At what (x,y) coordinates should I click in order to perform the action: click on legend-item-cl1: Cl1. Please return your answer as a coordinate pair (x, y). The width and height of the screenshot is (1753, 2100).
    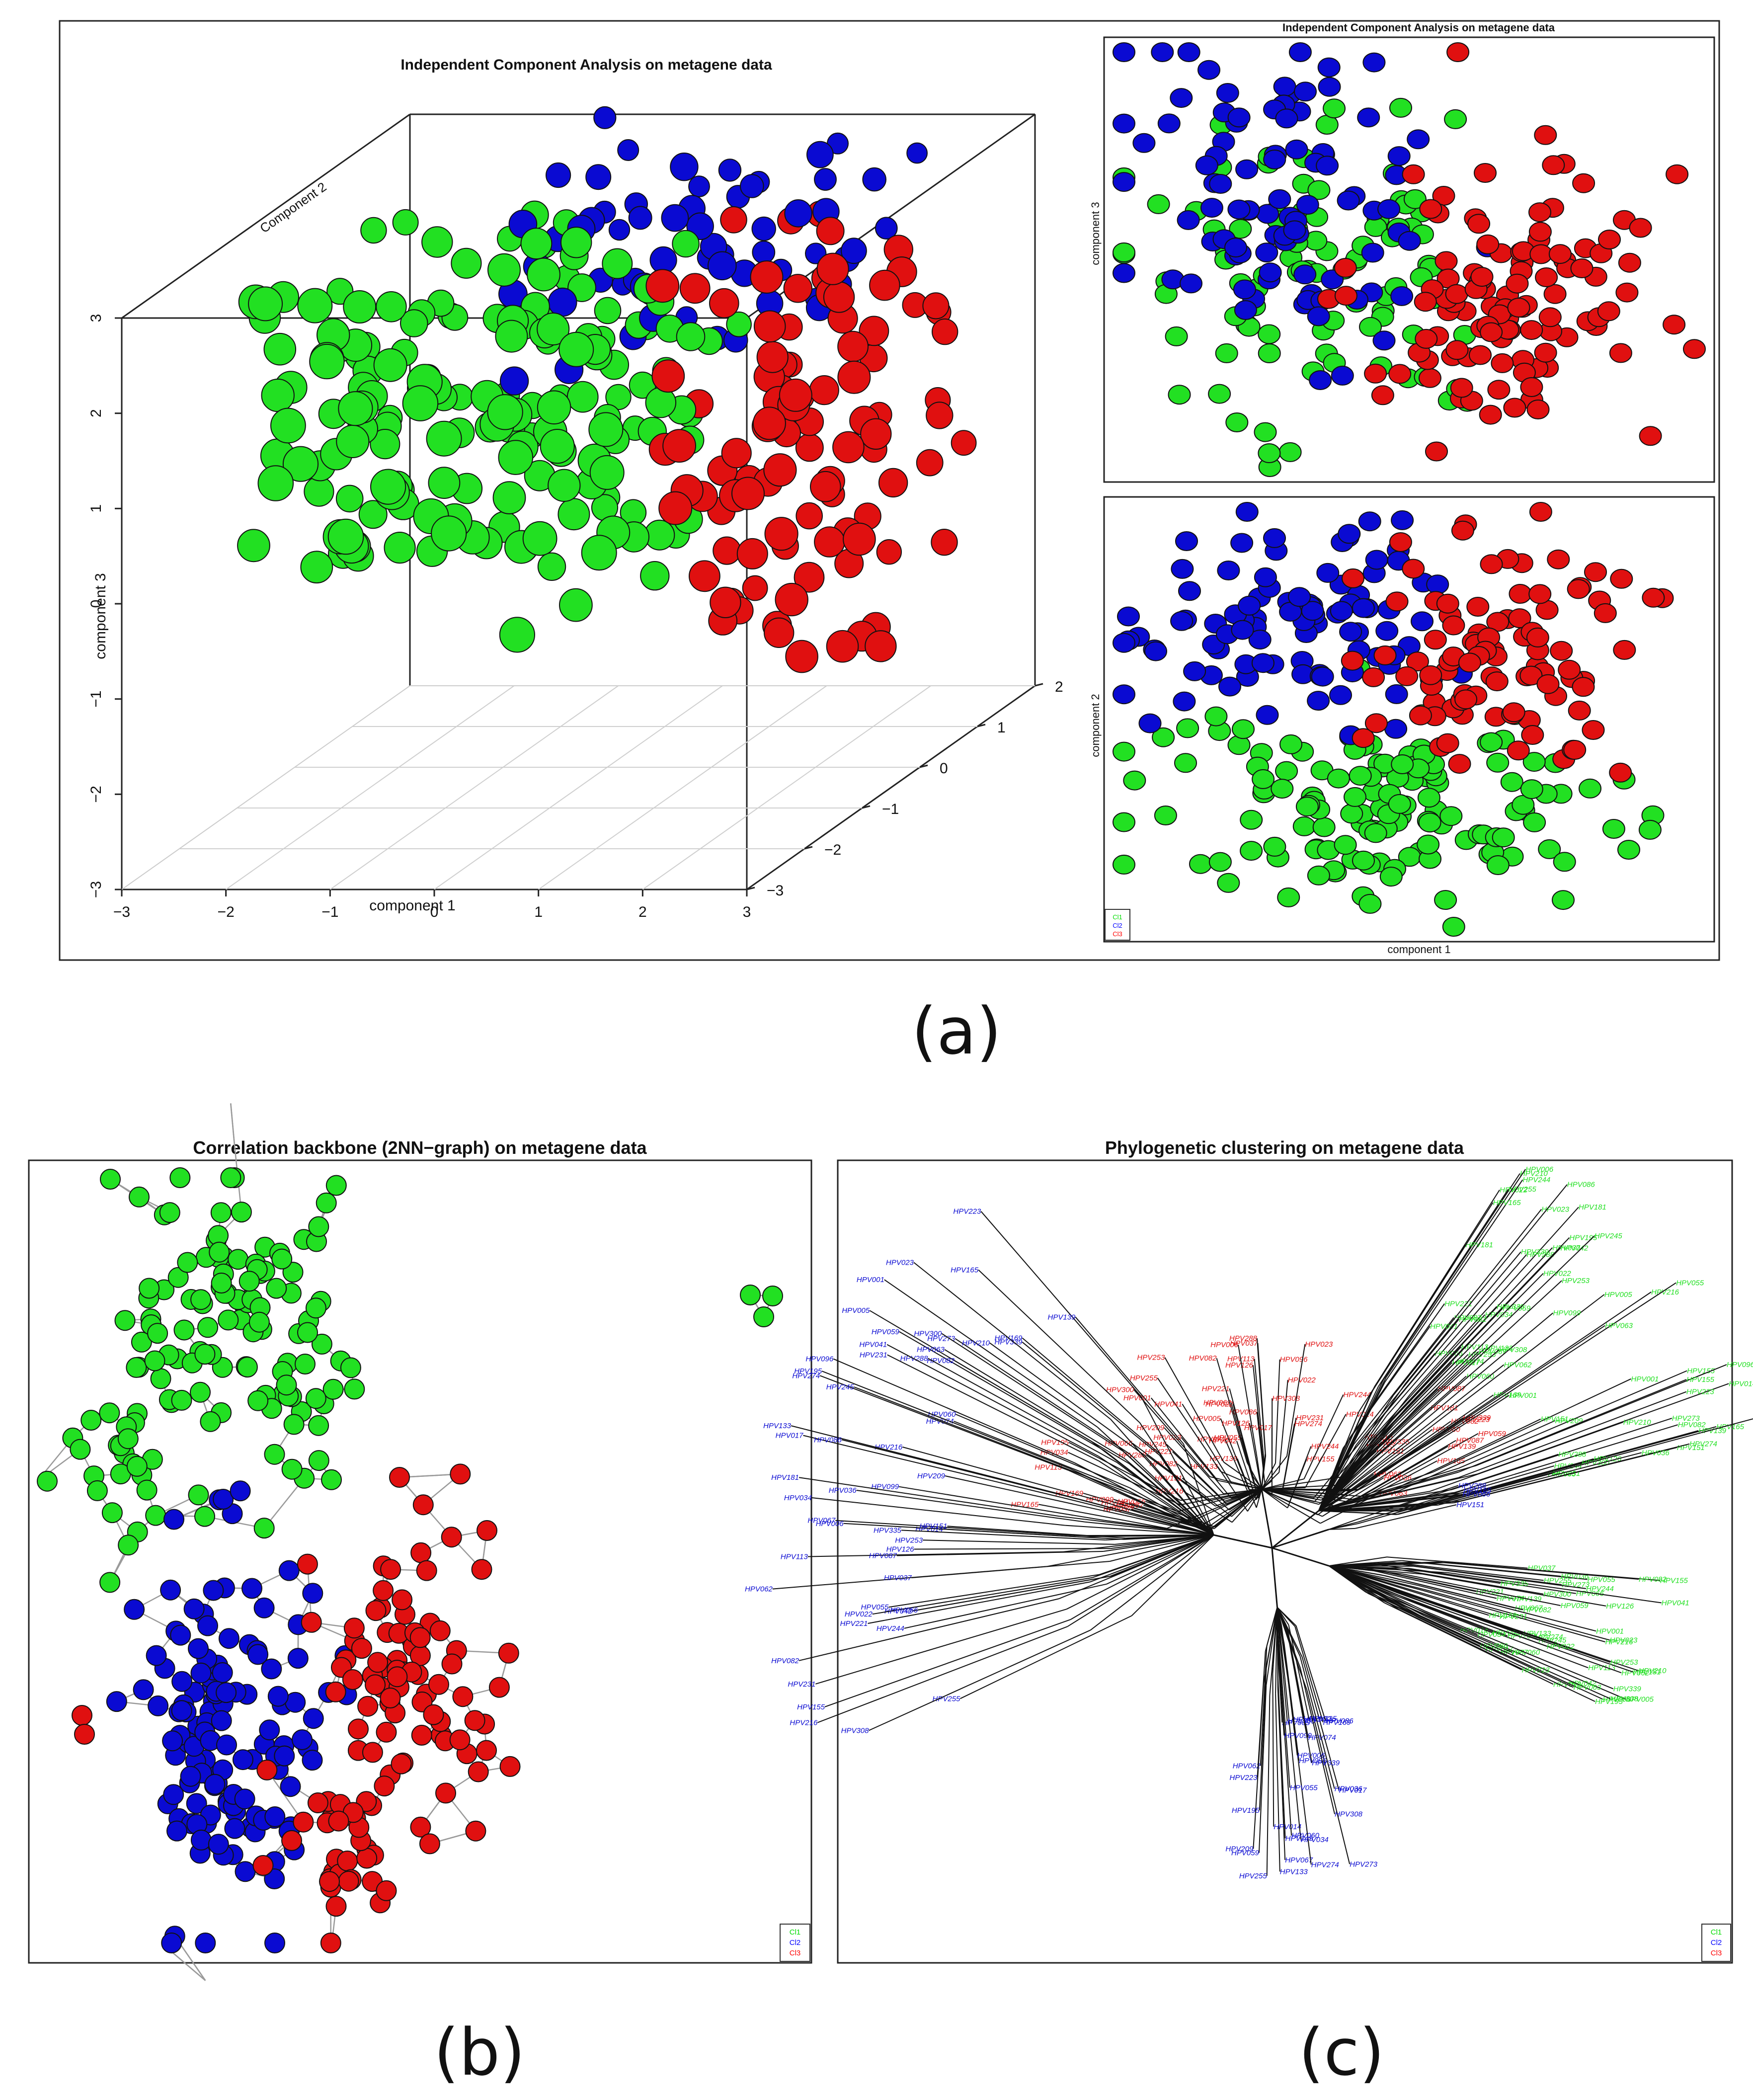
    Looking at the image, I should click on (1118, 917).